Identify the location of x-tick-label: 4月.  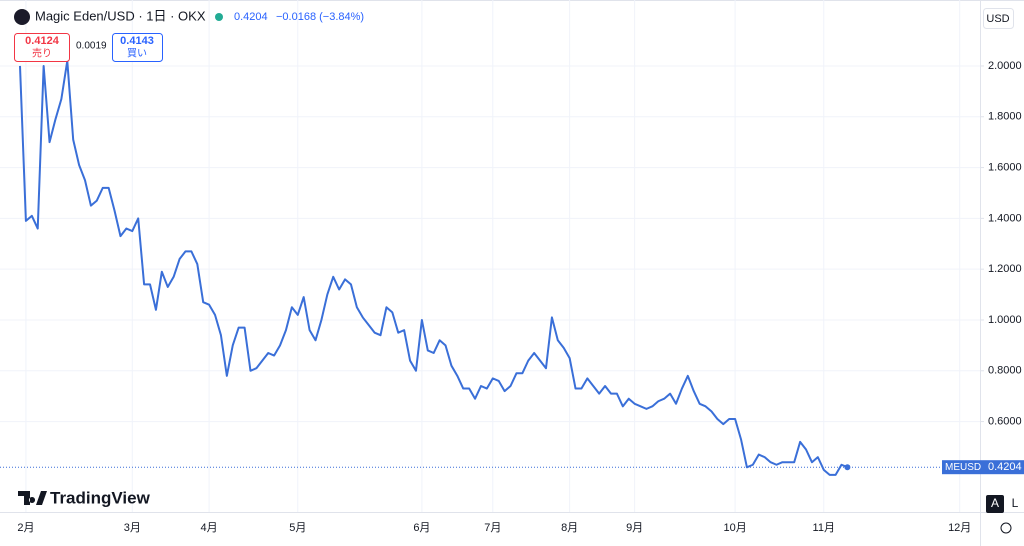
(209, 528).